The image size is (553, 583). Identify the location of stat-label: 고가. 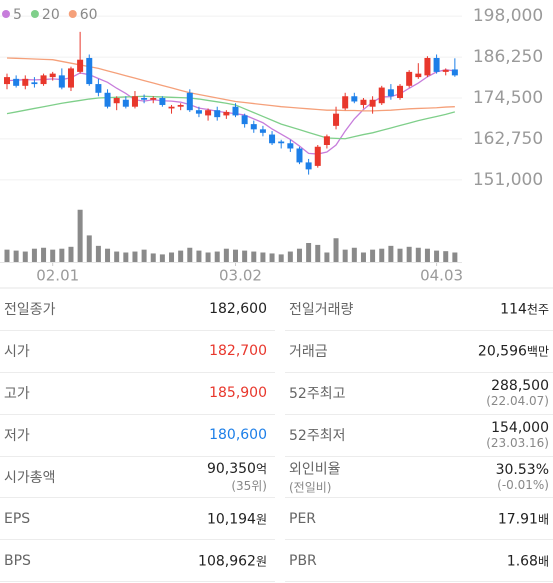
(17, 393).